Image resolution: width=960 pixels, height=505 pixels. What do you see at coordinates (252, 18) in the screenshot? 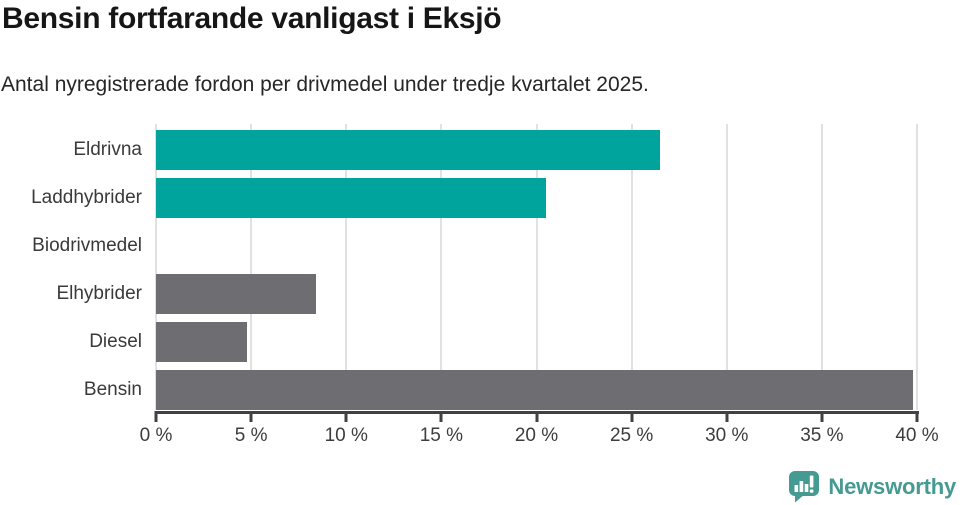
I see `chart-title: Bensin fortfarande vanligast i Eksjö` at bounding box center [252, 18].